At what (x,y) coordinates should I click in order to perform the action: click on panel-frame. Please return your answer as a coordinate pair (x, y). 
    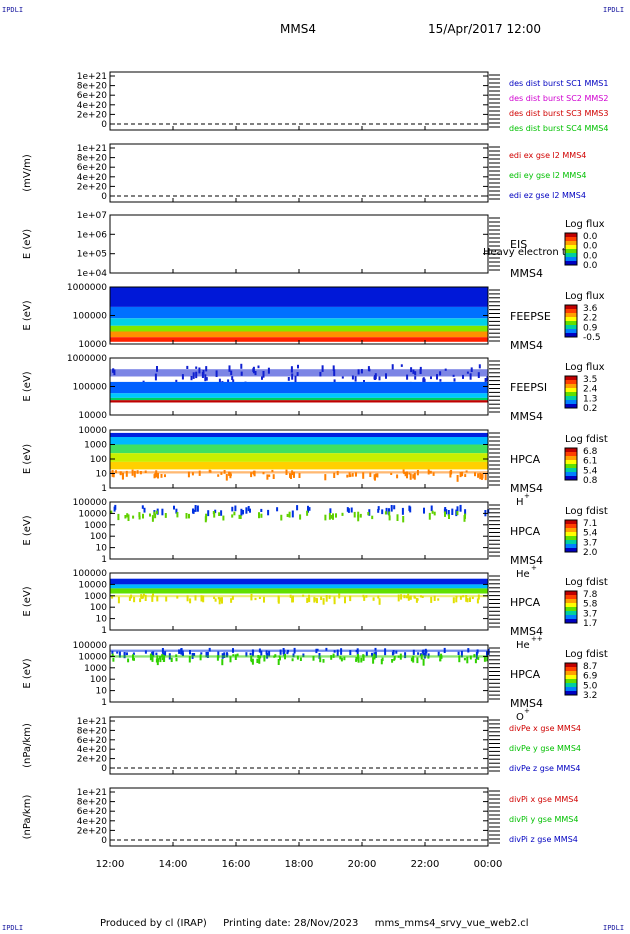
    Looking at the image, I should click on (299, 673).